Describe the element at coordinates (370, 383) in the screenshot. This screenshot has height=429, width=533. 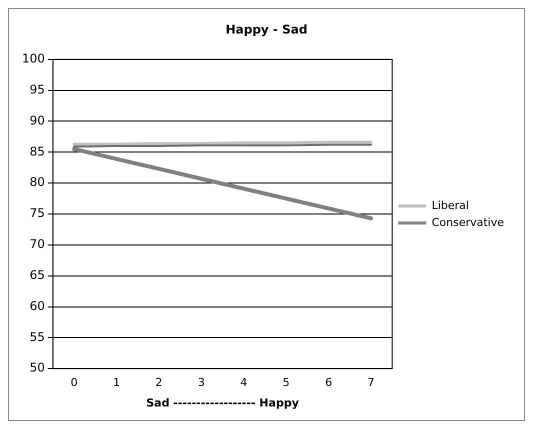
I see `x-tick-label: 7` at that location.